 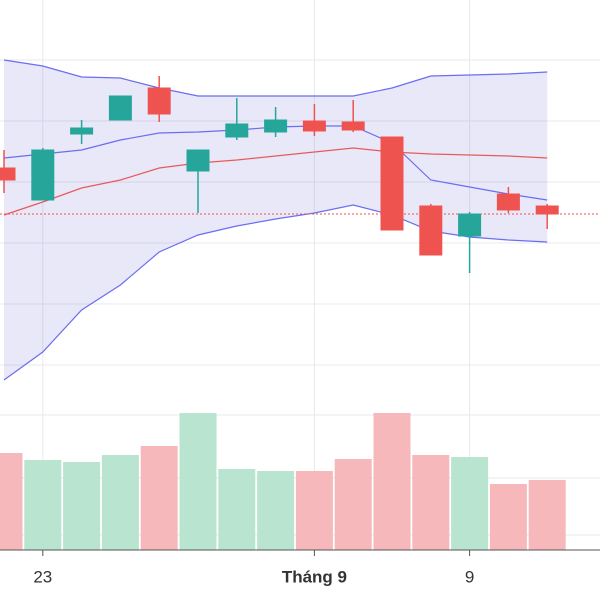 What do you see at coordinates (469, 576) in the screenshot?
I see `x-tick-label: 9` at bounding box center [469, 576].